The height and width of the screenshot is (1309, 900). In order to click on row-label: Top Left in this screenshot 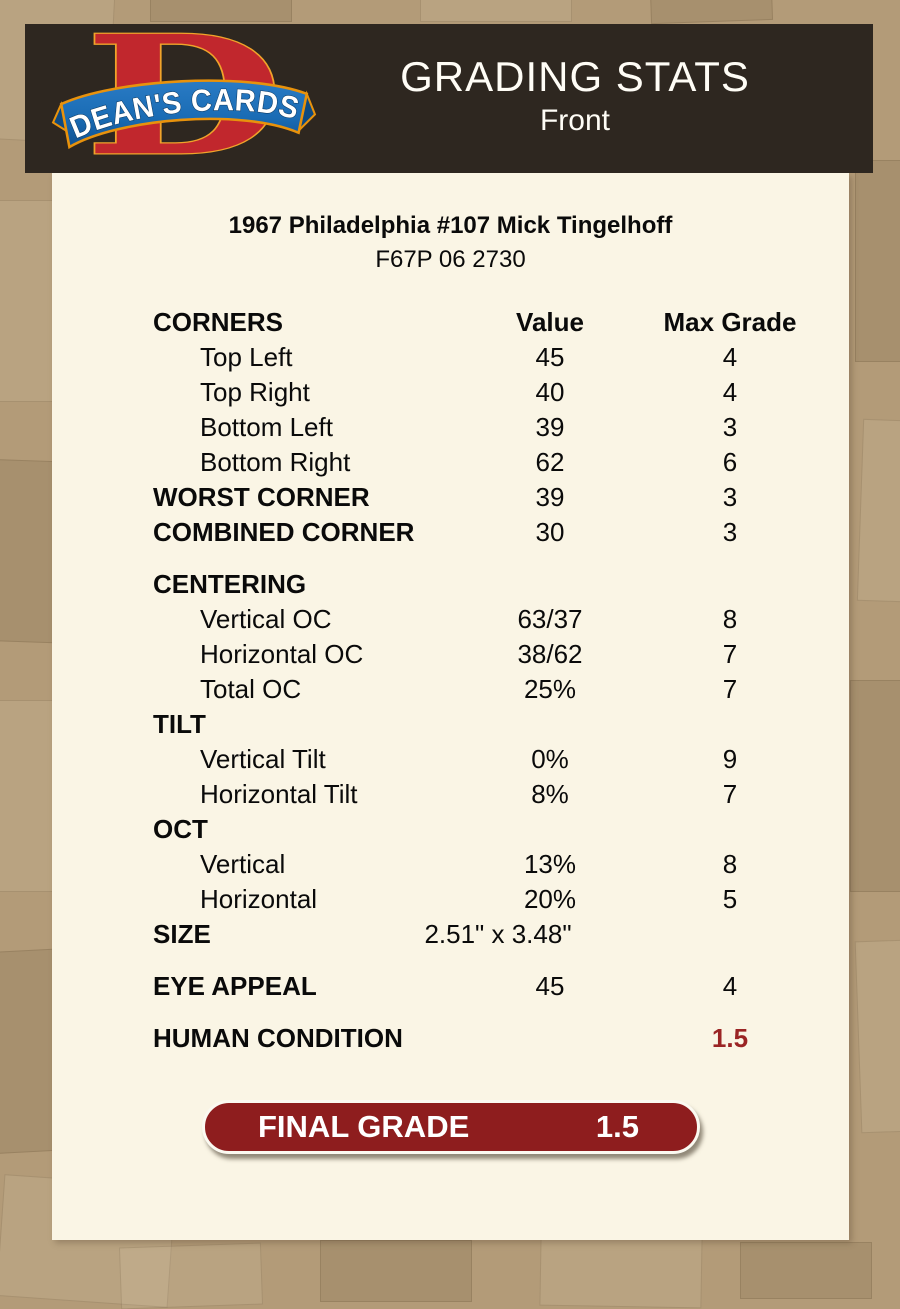, I will do `click(246, 357)`.